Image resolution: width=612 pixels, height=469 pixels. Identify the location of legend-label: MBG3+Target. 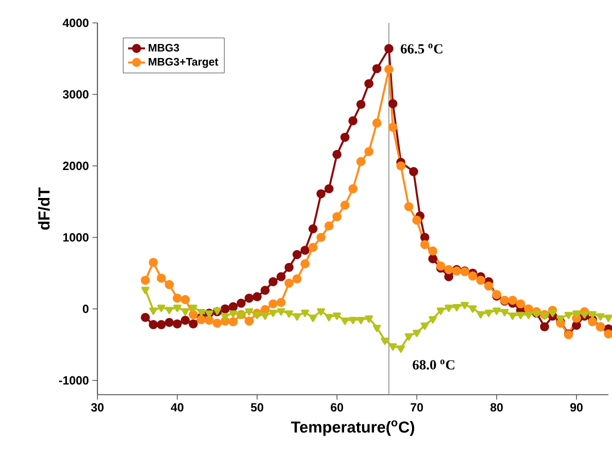
(183, 63).